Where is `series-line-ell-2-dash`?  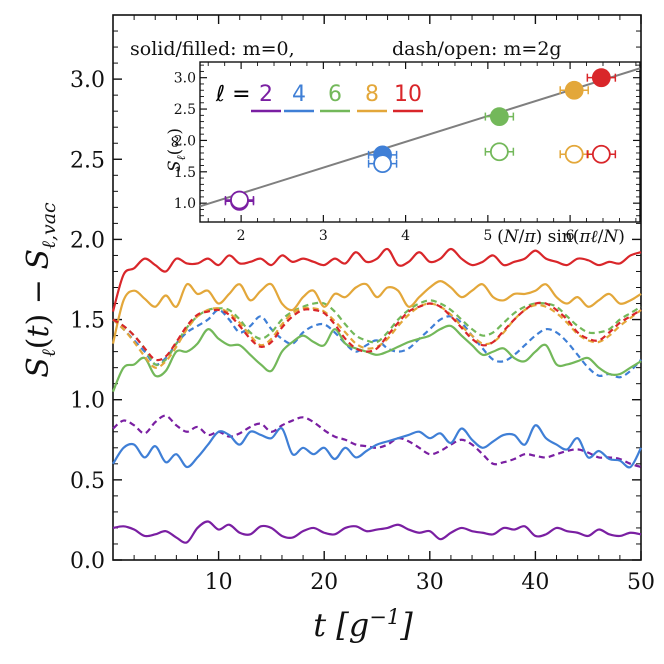
series-line-ell-2-dash is located at coordinates (377, 441).